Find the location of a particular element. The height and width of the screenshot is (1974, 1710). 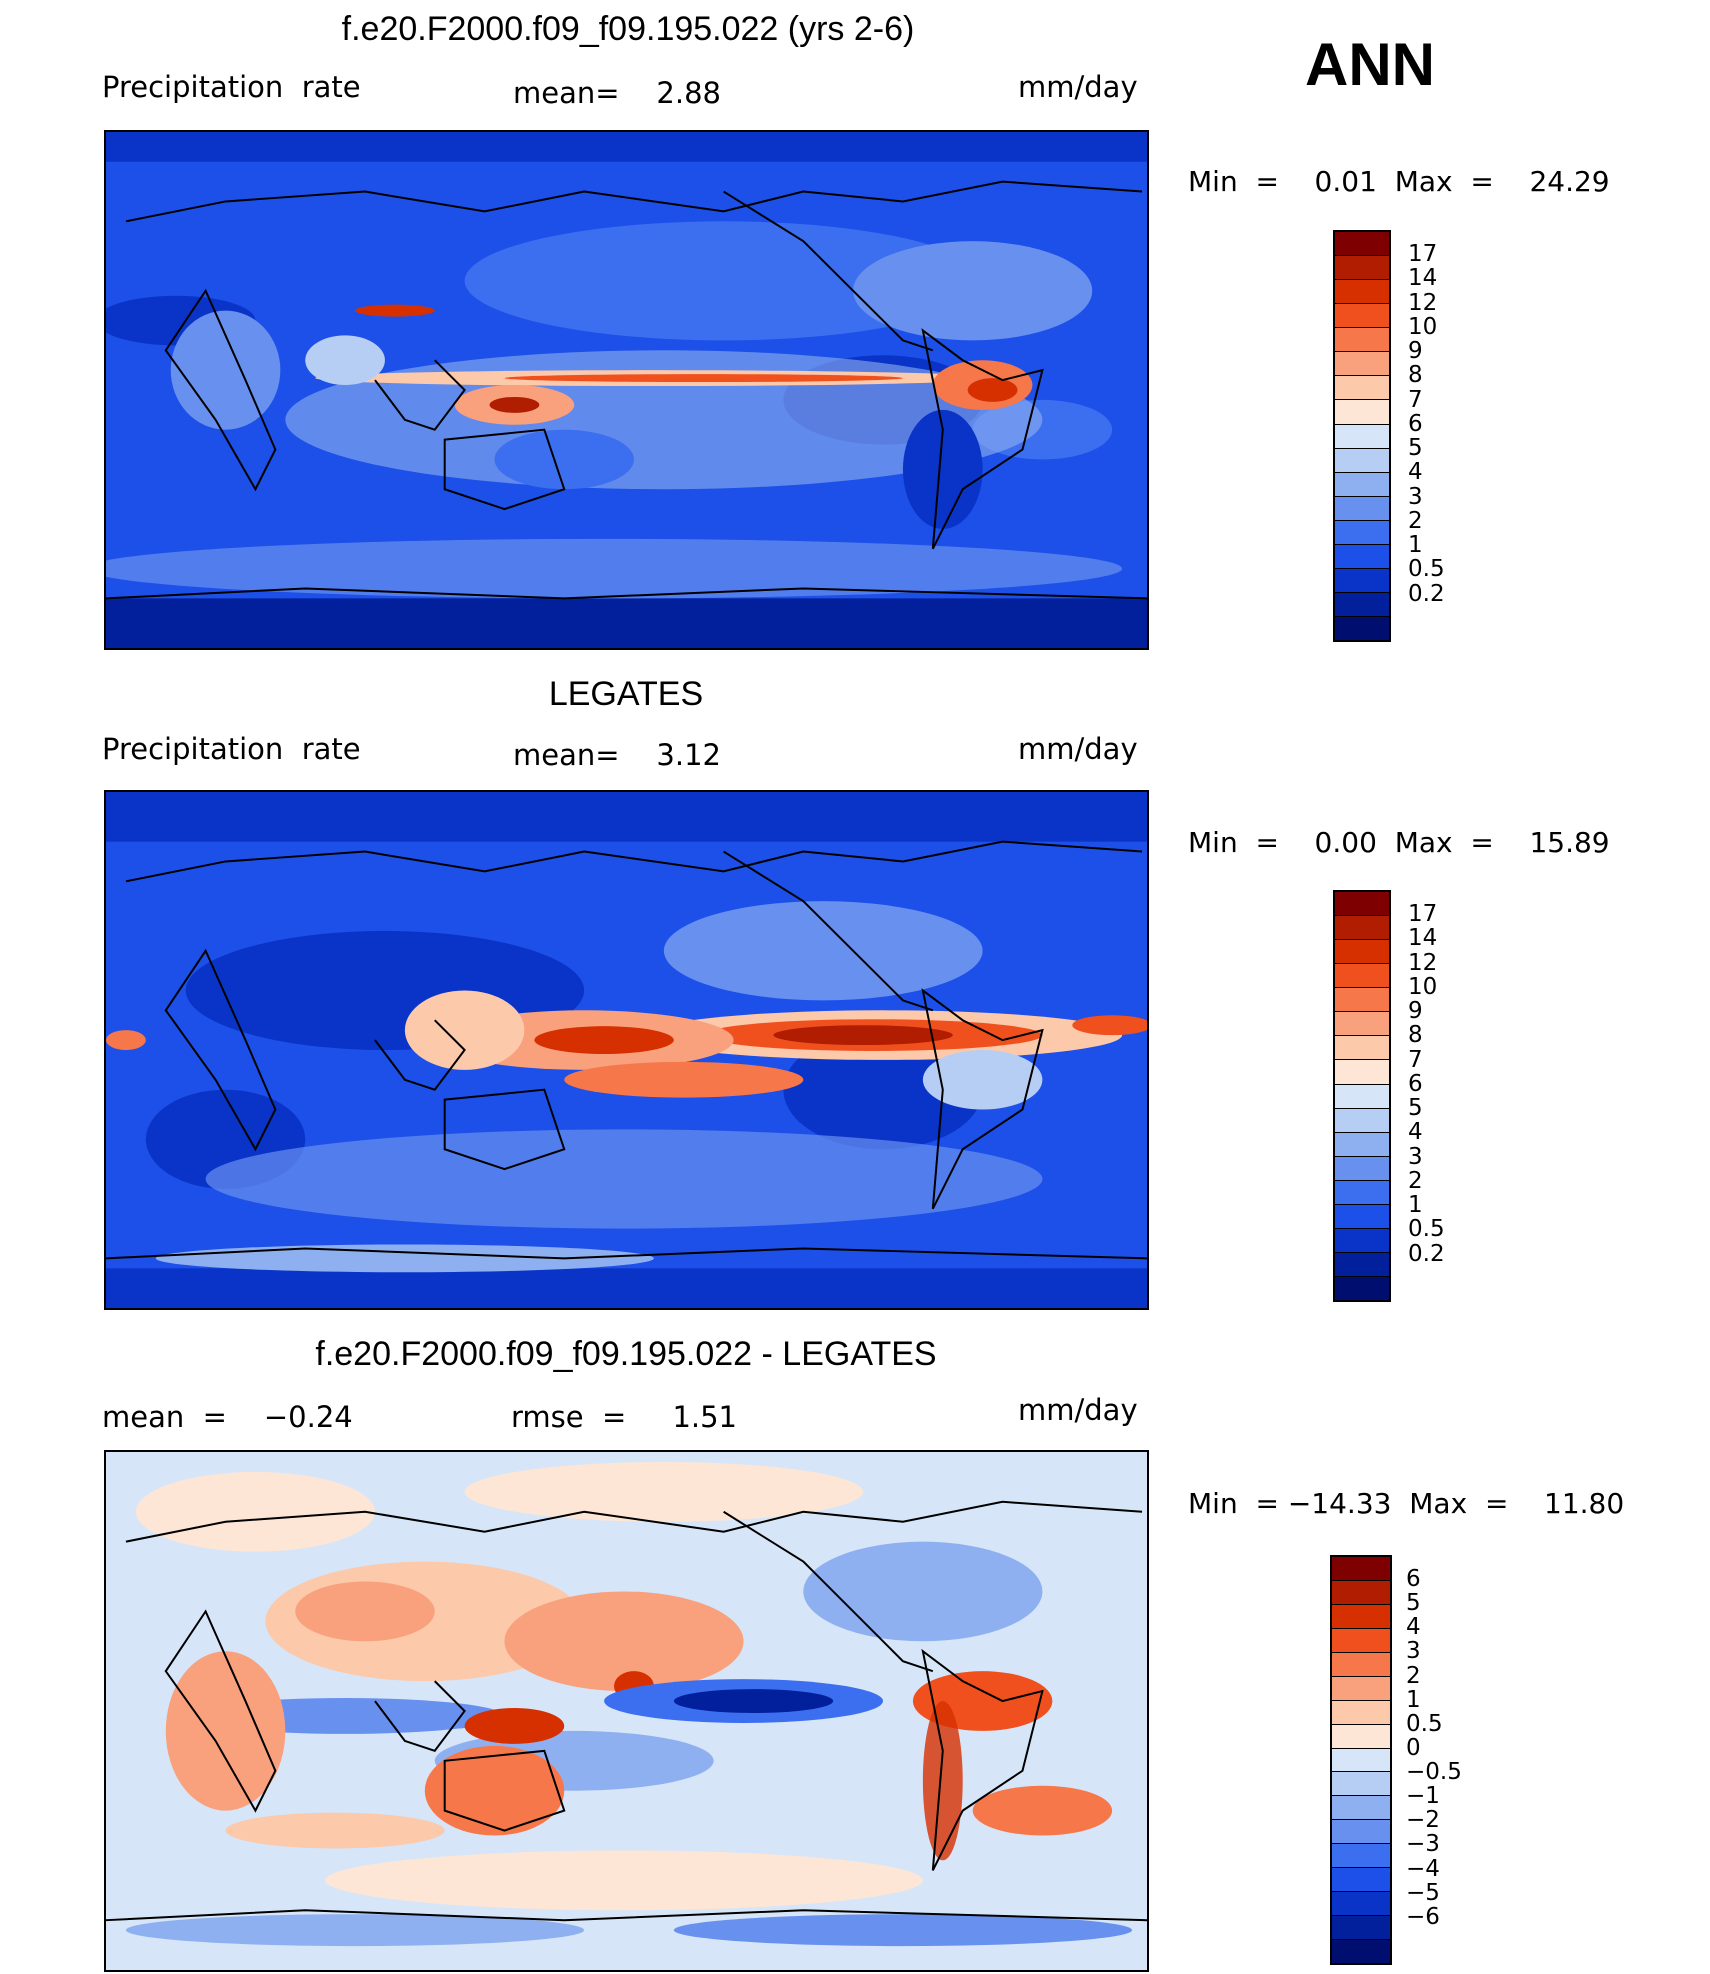

panel3-colorbar is located at coordinates (1361, 1760).